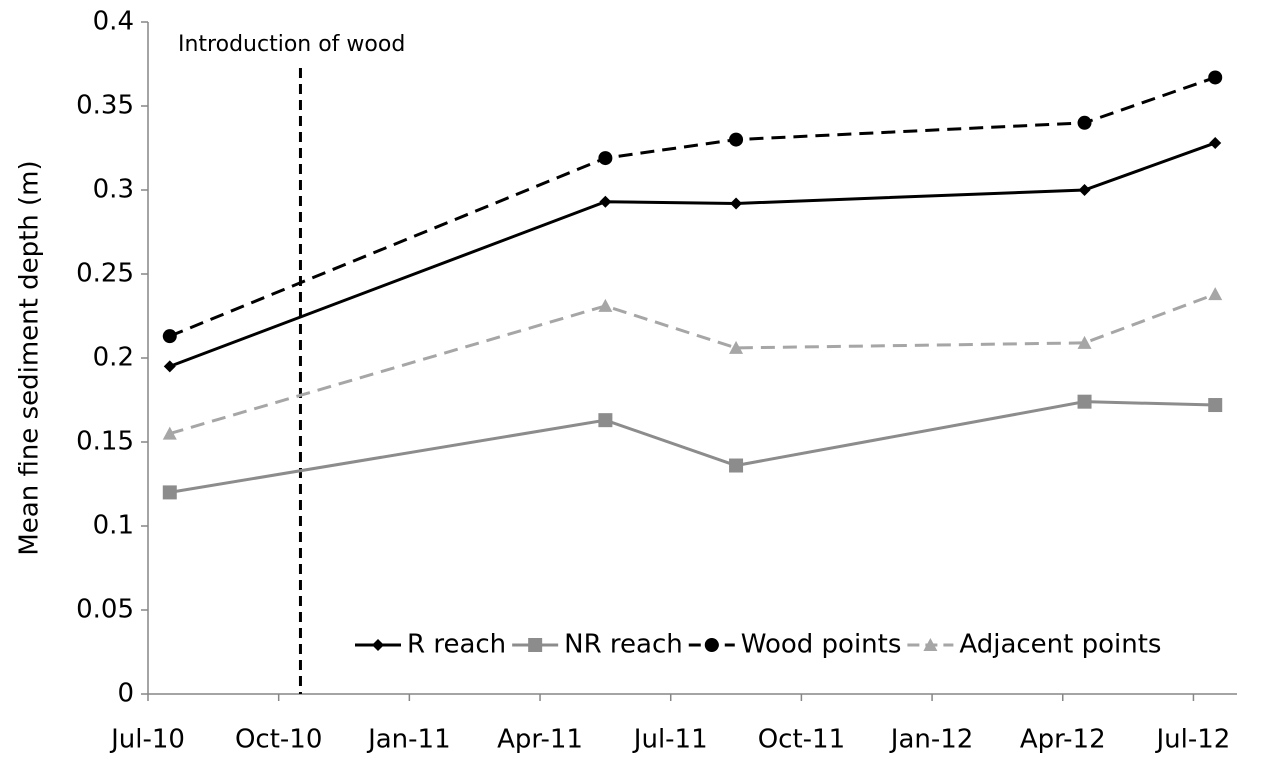 The image size is (1275, 765). Describe the element at coordinates (692, 447) in the screenshot. I see `series-line` at that location.